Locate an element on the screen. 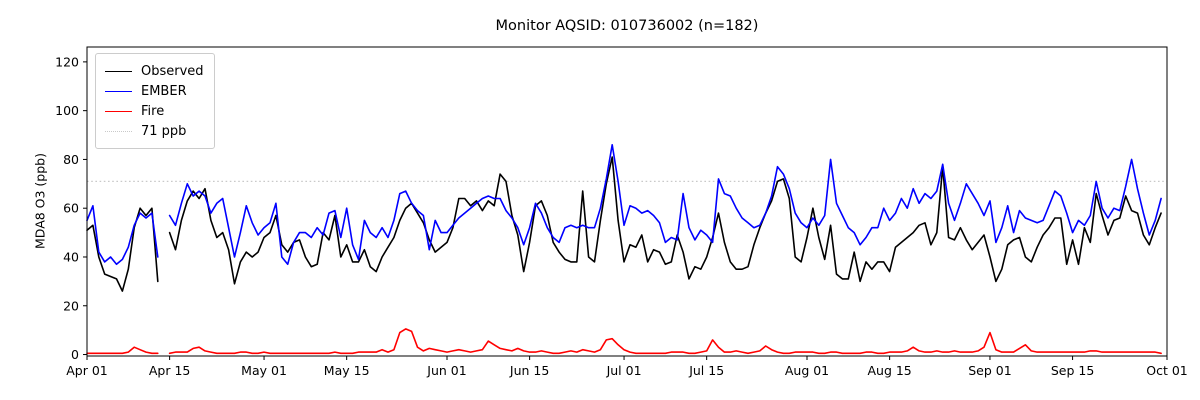  x-tick-label: Aug 01 is located at coordinates (807, 370).